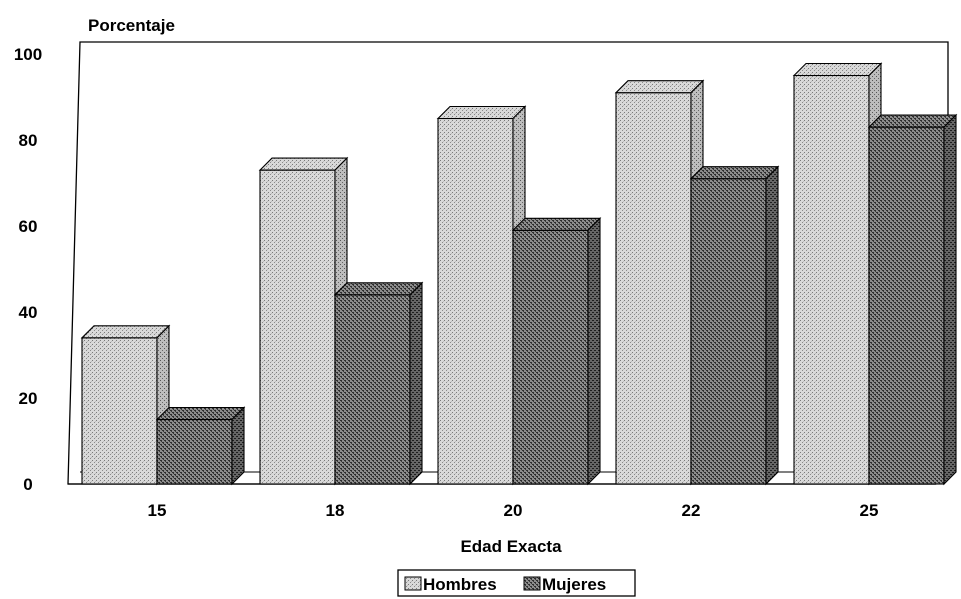 The height and width of the screenshot is (599, 961). Describe the element at coordinates (28, 312) in the screenshot. I see `y-tick-label: 40` at that location.